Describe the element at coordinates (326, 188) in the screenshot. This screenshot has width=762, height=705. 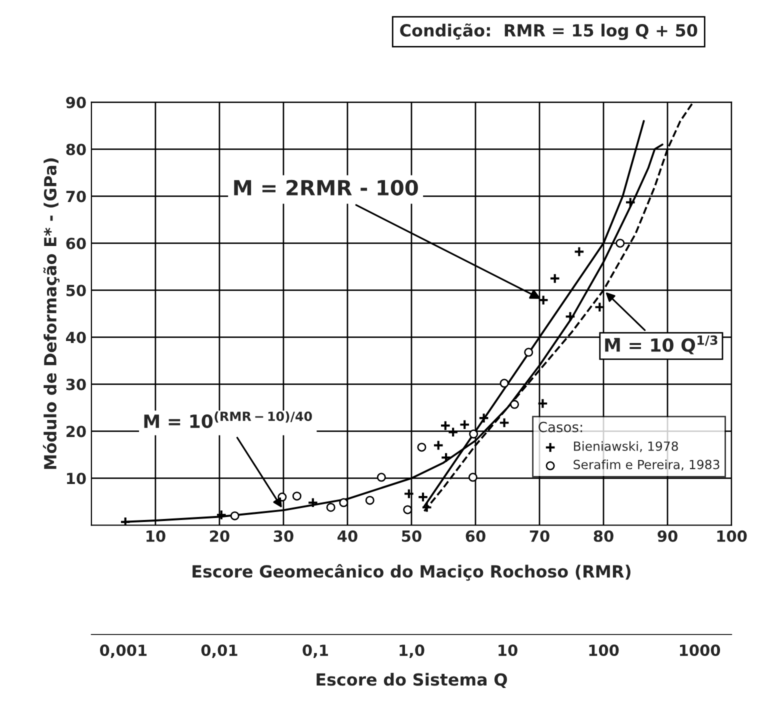
I see `annotation: M = 2RMR - 100` at that location.